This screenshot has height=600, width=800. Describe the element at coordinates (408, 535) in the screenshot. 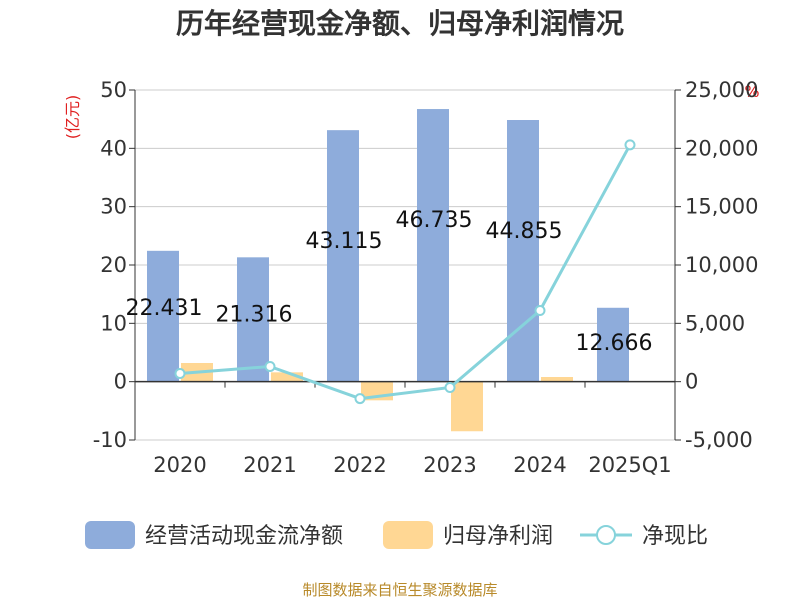

I see `legend-swatch-net-profit` at that location.